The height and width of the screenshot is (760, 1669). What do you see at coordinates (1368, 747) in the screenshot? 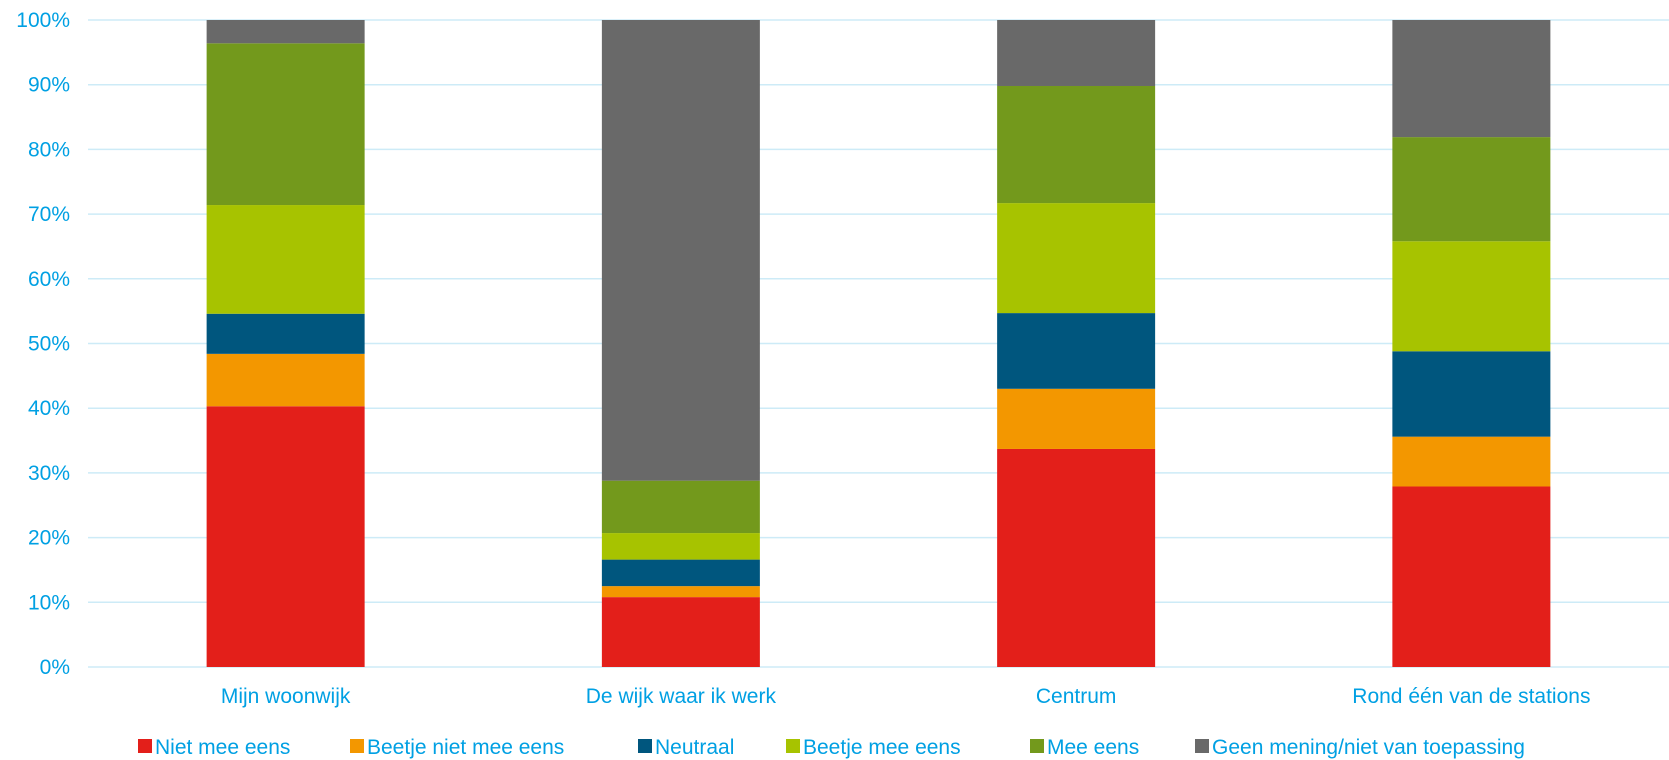
I see `legend-label: Geen mening/niet van toepassing` at bounding box center [1368, 747].